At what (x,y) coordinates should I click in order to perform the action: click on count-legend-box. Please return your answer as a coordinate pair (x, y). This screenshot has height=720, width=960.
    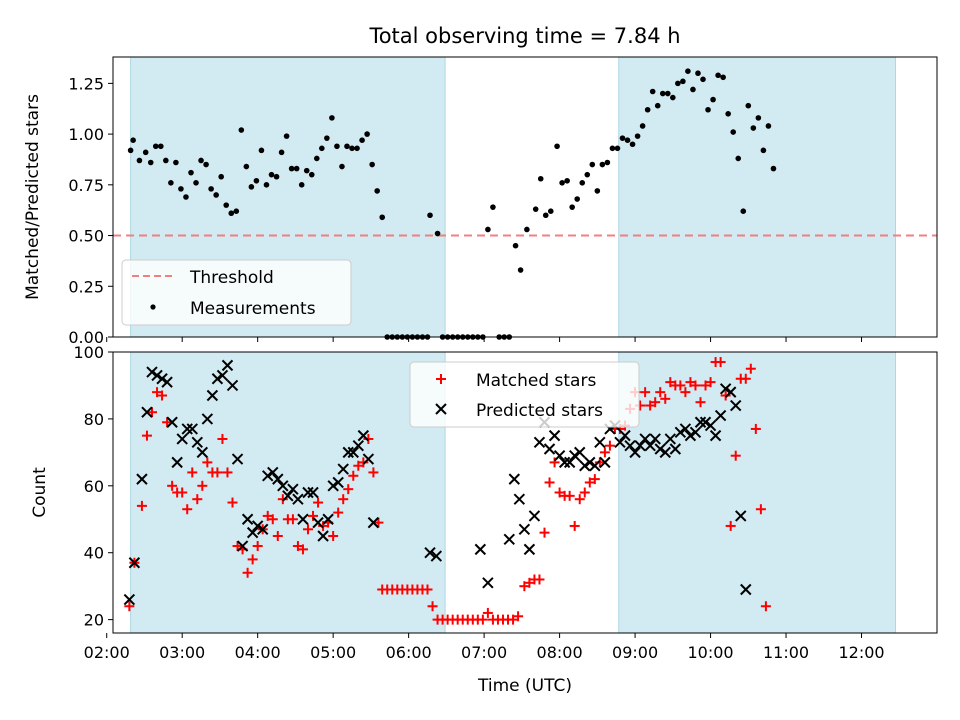
    Looking at the image, I should click on (524, 394).